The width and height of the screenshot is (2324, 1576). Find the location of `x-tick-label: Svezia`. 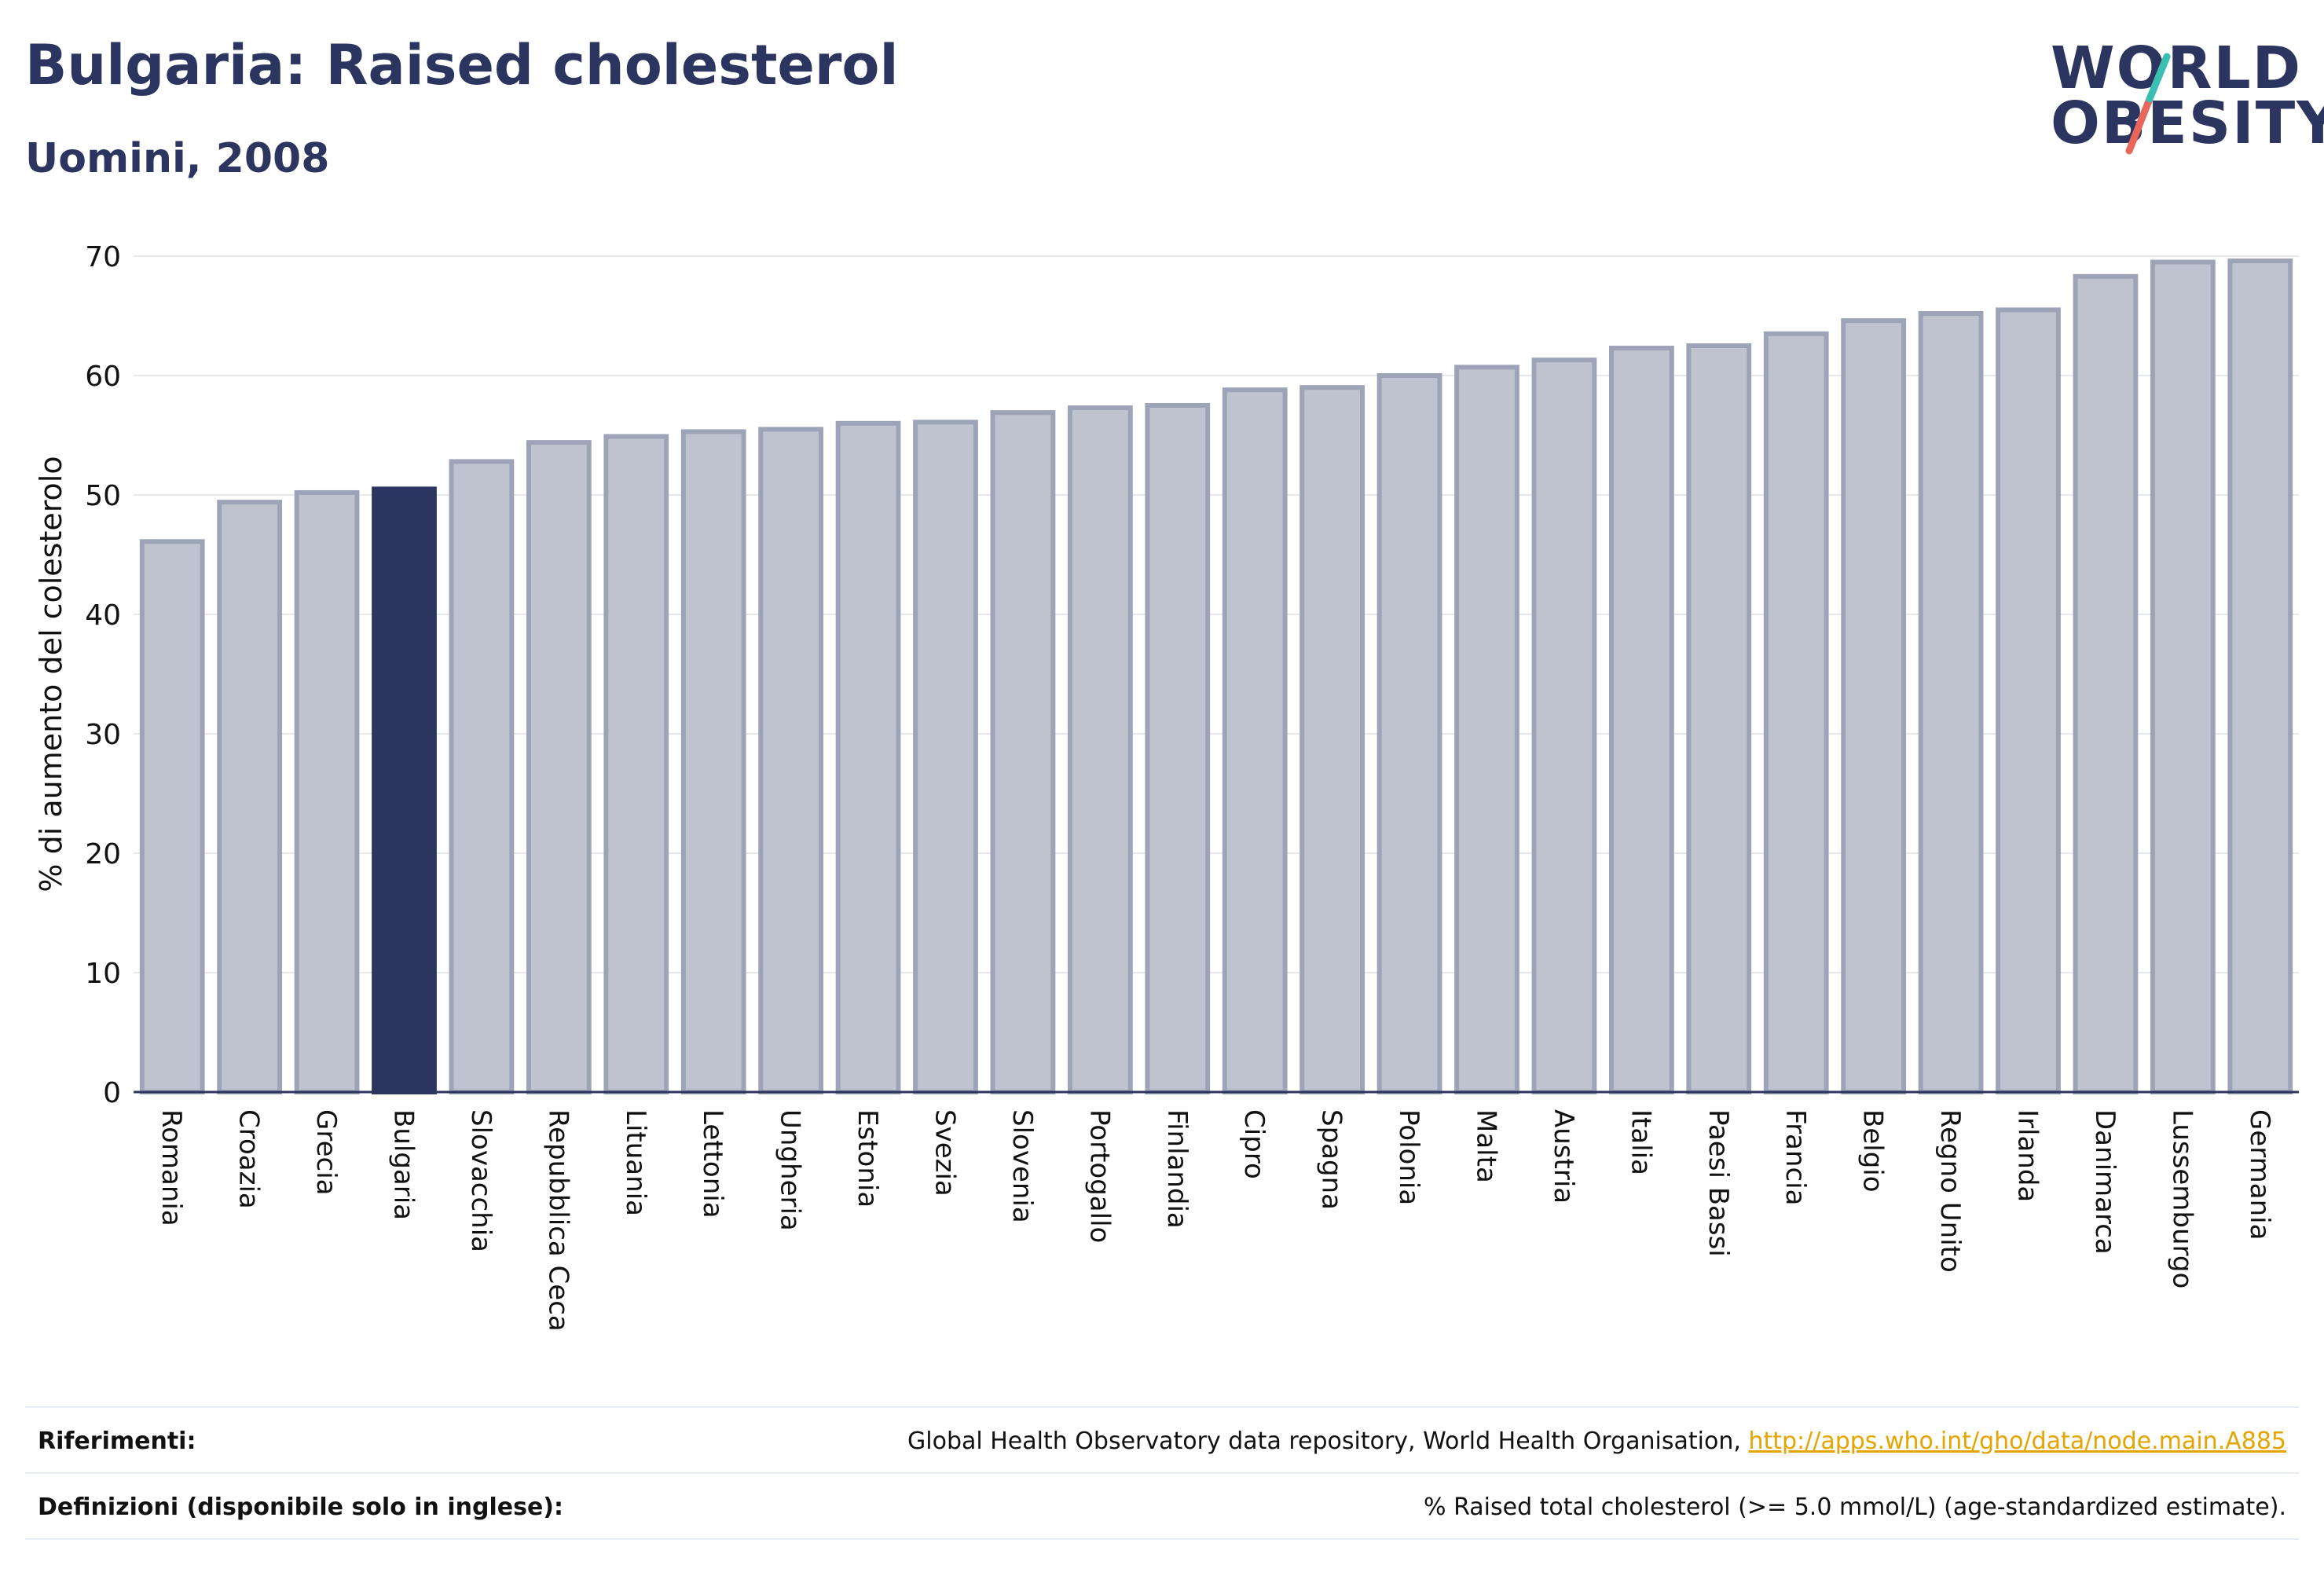

x-tick-label: Svezia is located at coordinates (945, 1153).